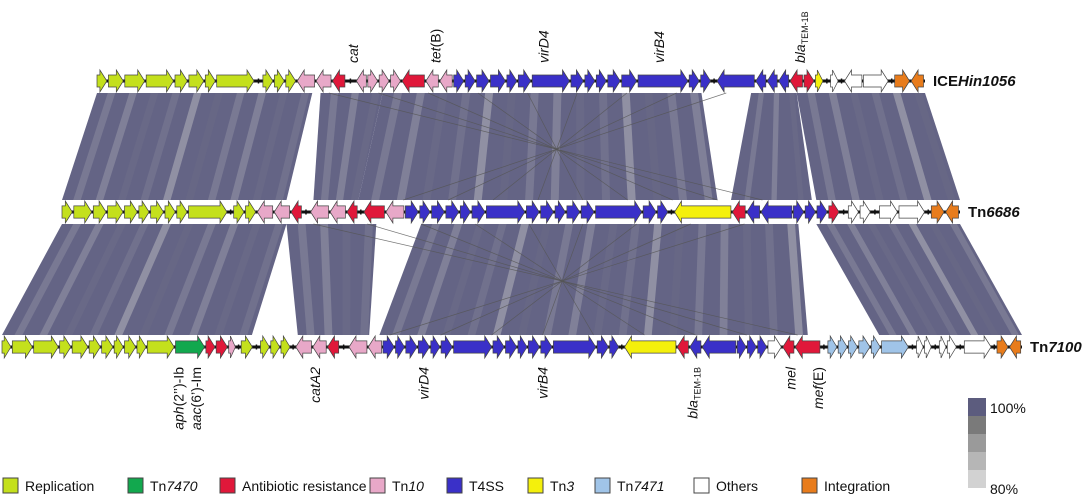 This screenshot has height=497, width=1084. I want to click on track-Tn7100: Tn7100, so click(541, 347).